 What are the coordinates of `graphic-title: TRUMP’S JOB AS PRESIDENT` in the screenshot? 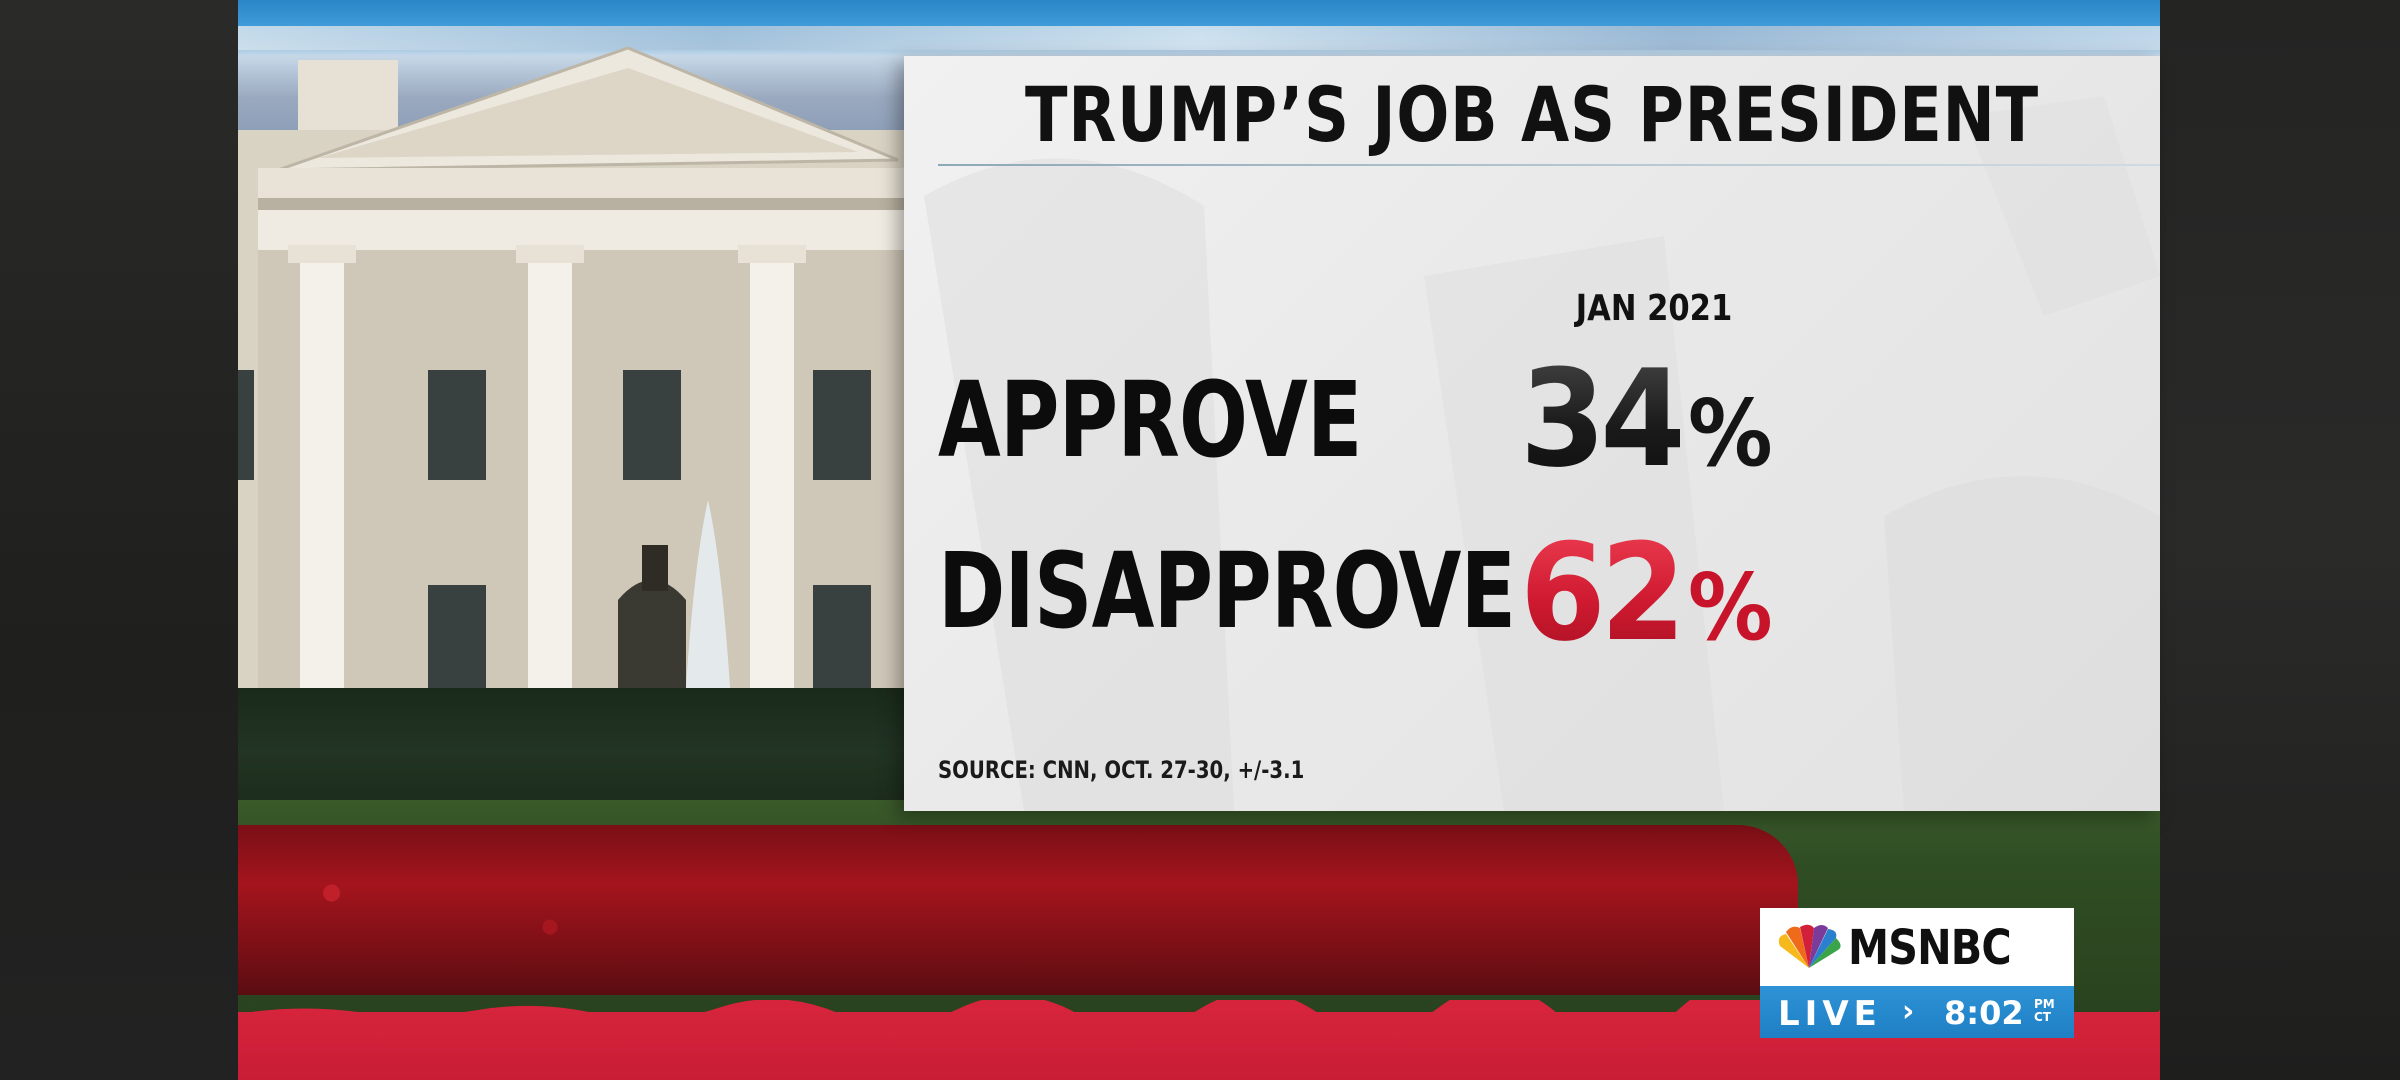 It's located at (1532, 114).